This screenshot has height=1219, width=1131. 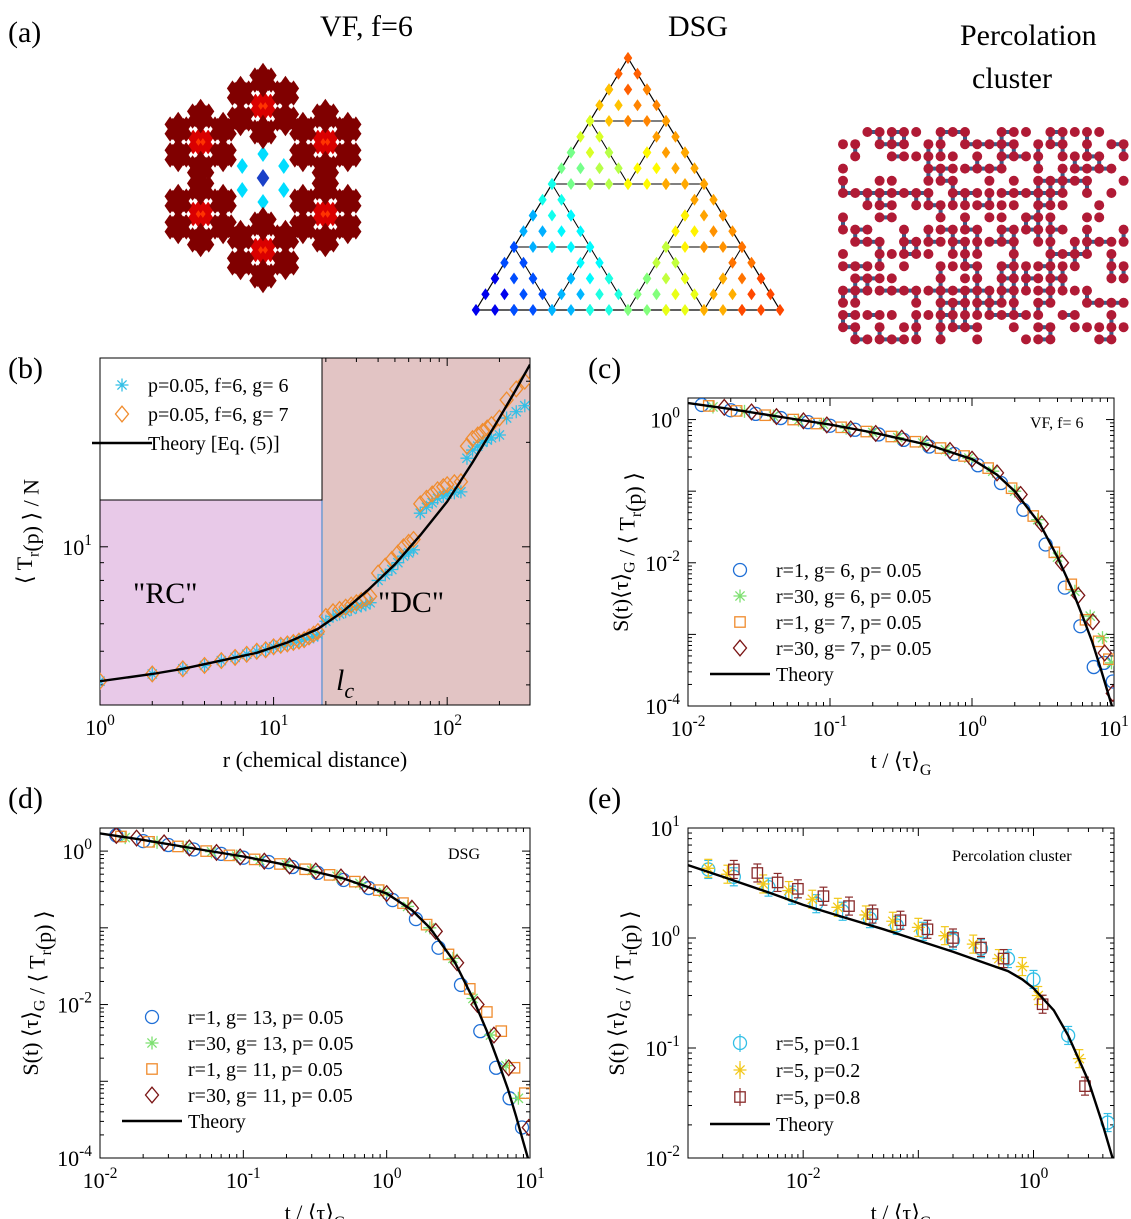 I want to click on rc-region, so click(x=211, y=602).